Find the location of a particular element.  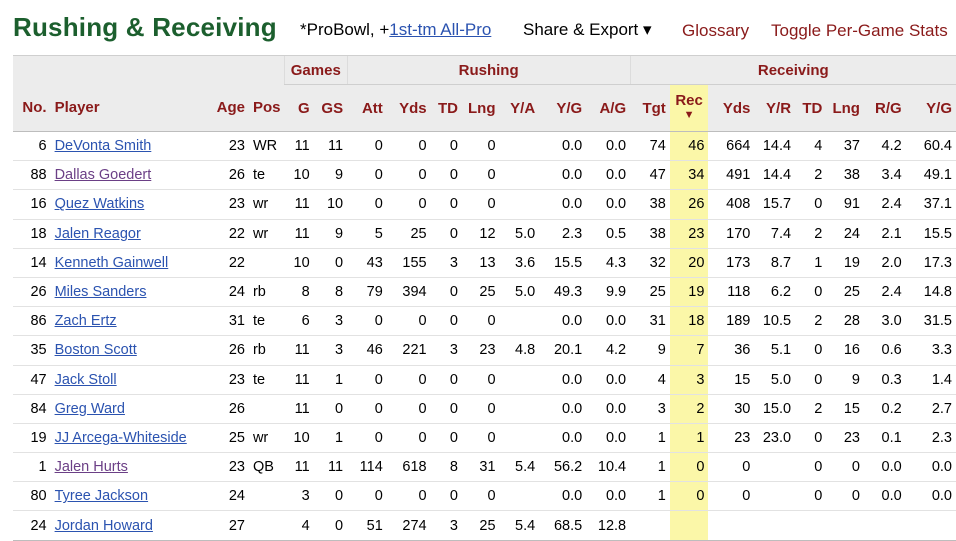

col-header-tgt: Tgt is located at coordinates (650, 108).